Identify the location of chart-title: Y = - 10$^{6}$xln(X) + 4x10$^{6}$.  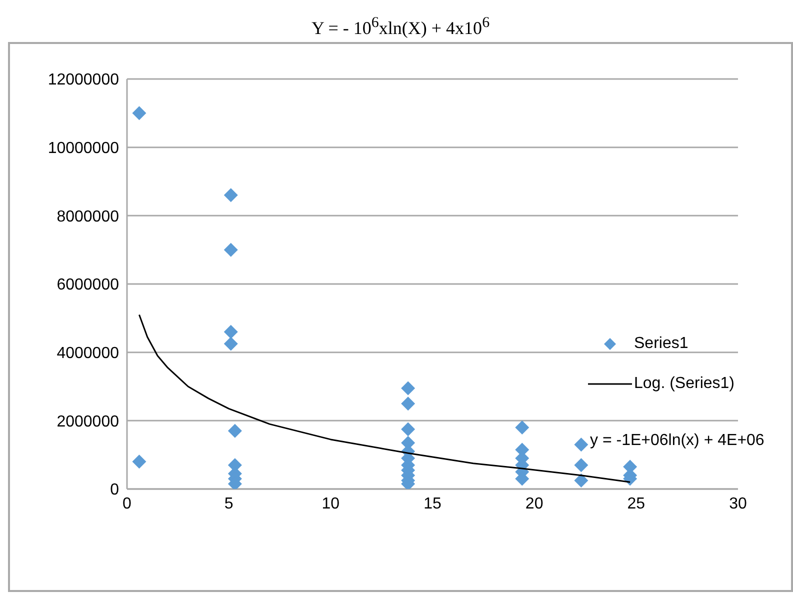
(400, 27).